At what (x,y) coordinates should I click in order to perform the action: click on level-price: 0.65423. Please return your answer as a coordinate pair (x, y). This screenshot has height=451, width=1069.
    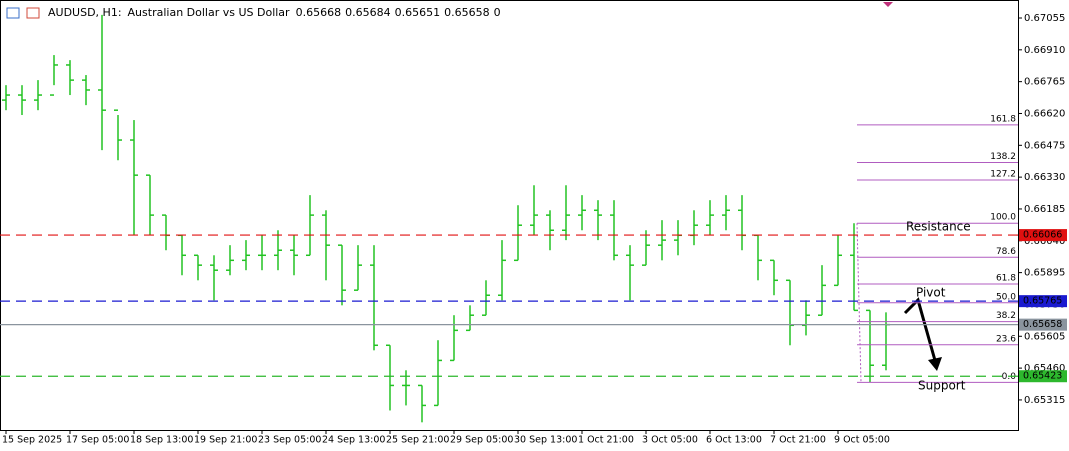
    Looking at the image, I should click on (1042, 376).